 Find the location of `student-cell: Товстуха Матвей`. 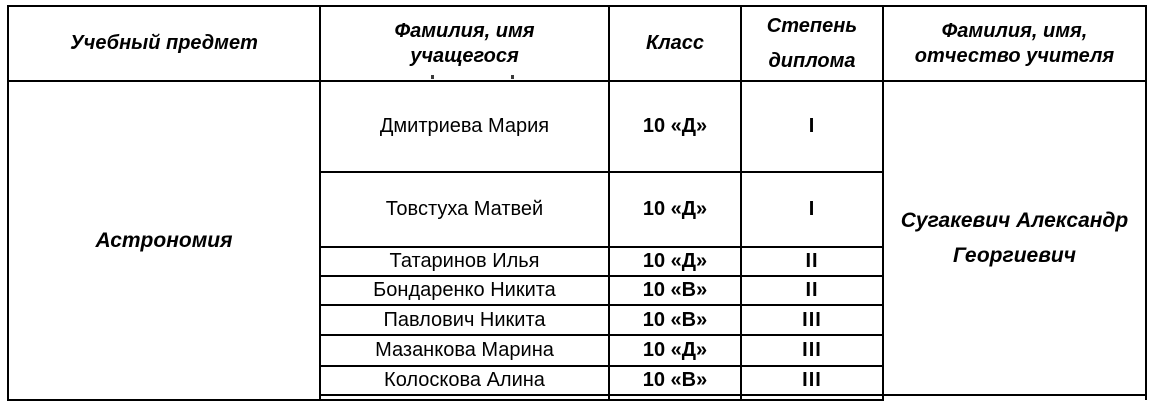

student-cell: Товстуха Матвей is located at coordinates (464, 209).